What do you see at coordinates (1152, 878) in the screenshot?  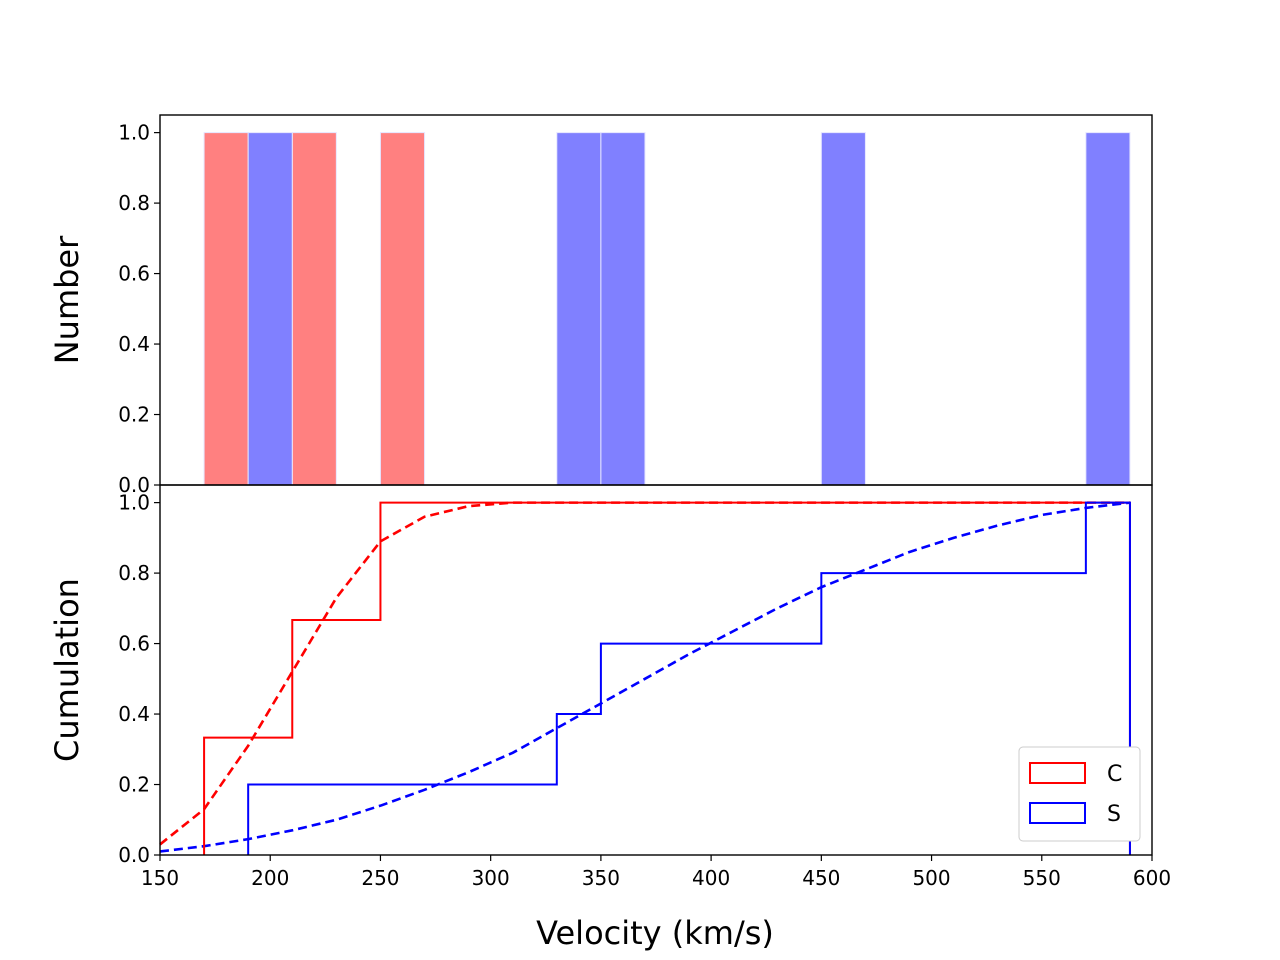 I see `xtick-label: 600` at bounding box center [1152, 878].